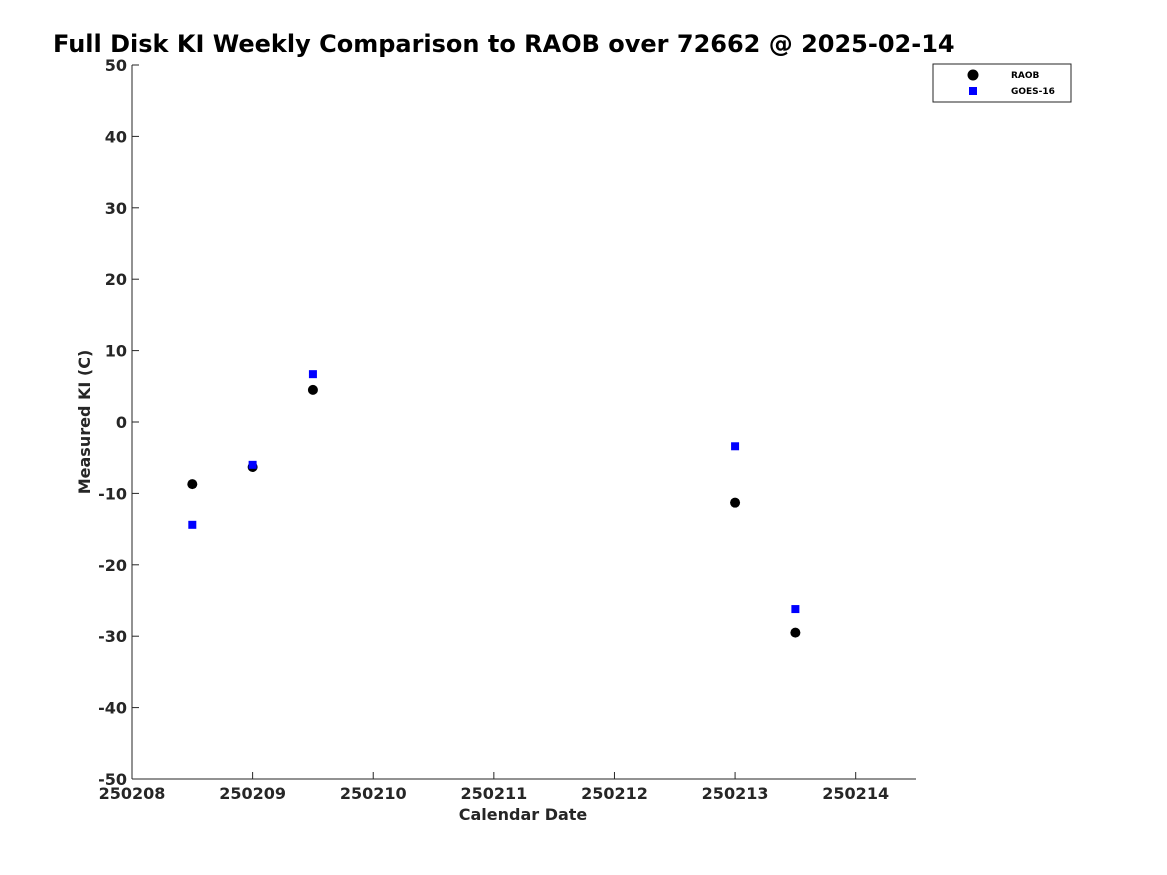 The height and width of the screenshot is (875, 1167). What do you see at coordinates (1033, 92) in the screenshot?
I see `legend-goes-16-label: GOES-16` at bounding box center [1033, 92].